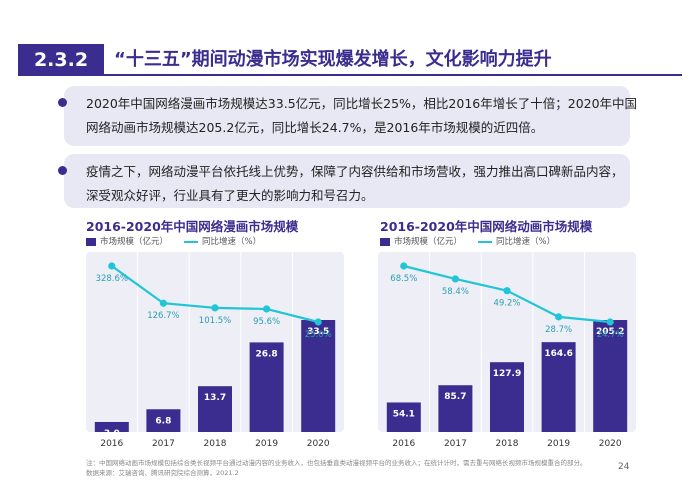  Describe the element at coordinates (215, 321) in the screenshot. I see `growth-label: 101.5%` at that location.